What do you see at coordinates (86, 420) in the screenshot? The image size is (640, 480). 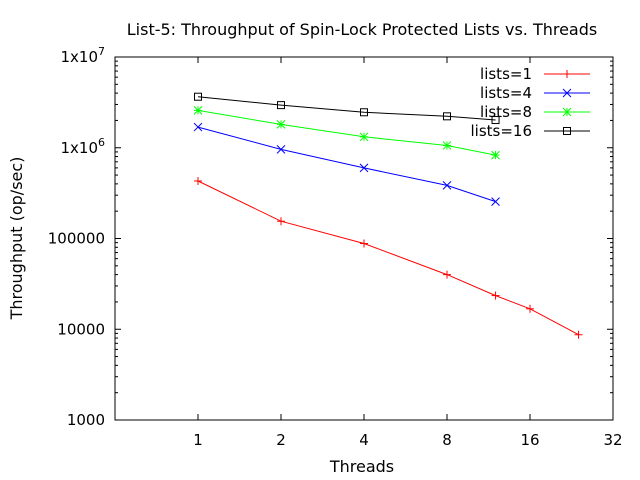 I see `y-tick-label: 1000` at bounding box center [86, 420].